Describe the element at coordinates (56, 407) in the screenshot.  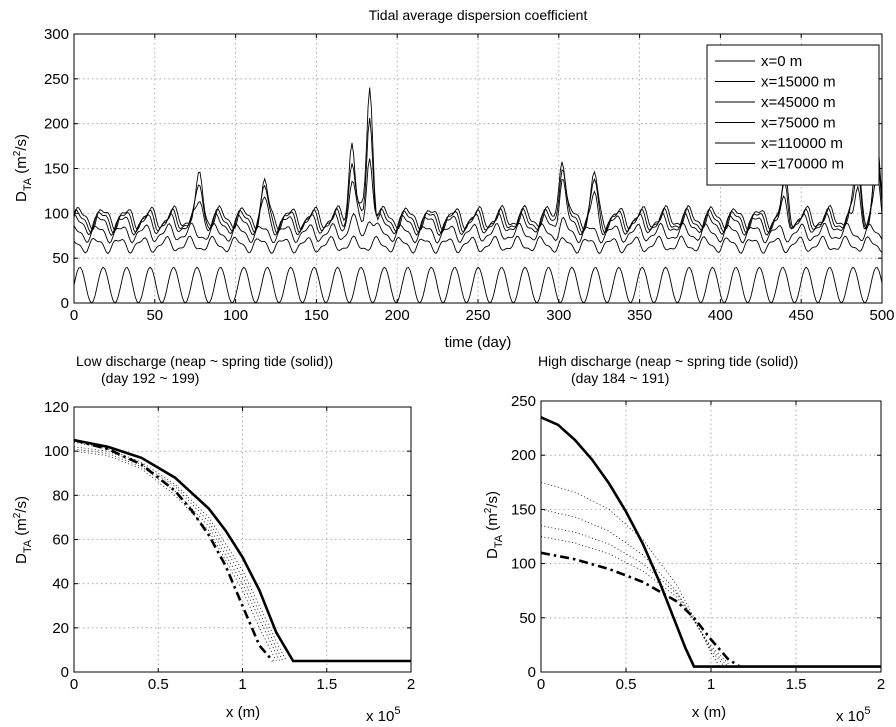
I see `bl-ytick-label-6: 120` at that location.